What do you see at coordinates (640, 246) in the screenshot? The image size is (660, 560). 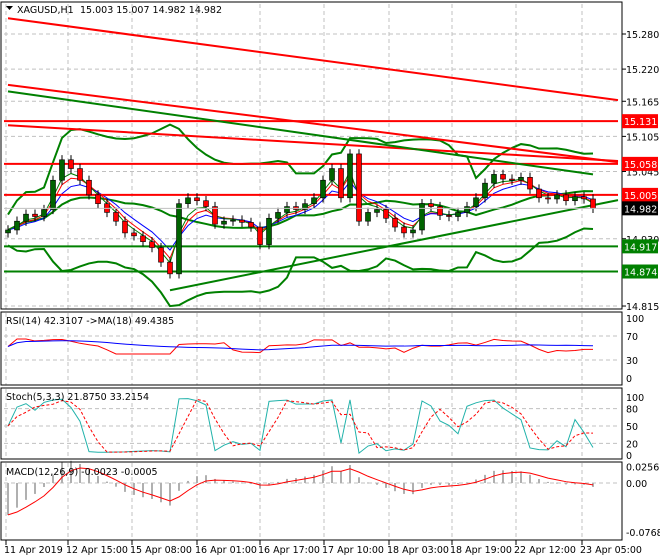 I see `level-badge` at bounding box center [640, 246].